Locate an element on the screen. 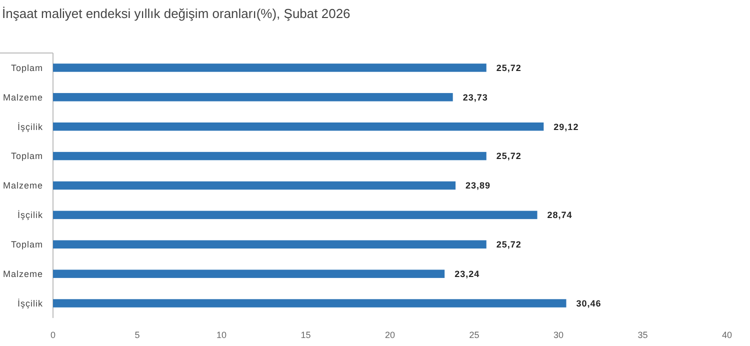 This screenshot has height=346, width=750. x-tick-label: 40 is located at coordinates (727, 335).